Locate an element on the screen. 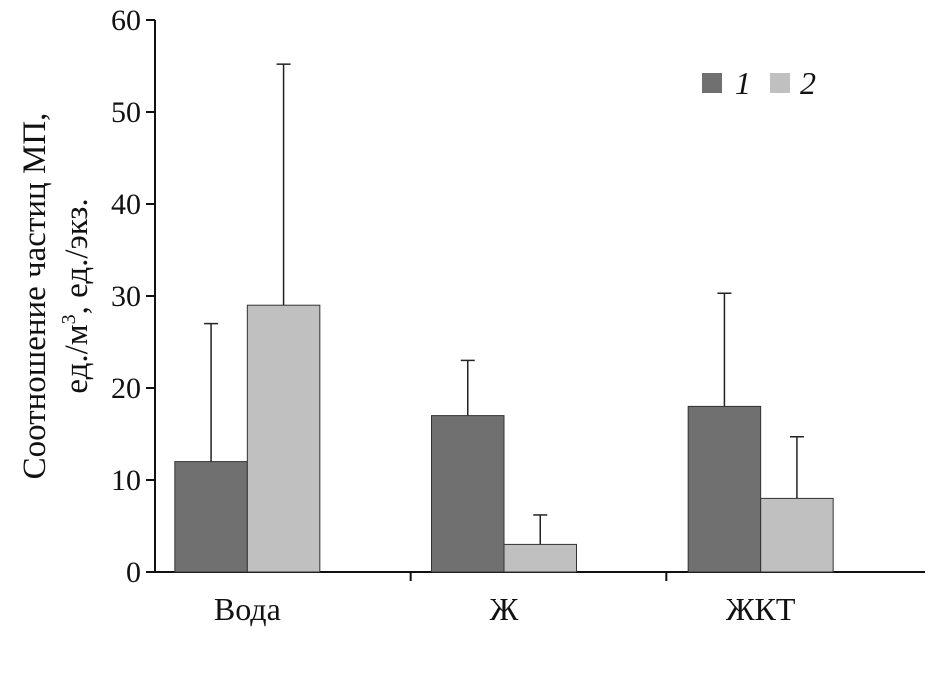  legend-label-1: 1 is located at coordinates (743, 83).